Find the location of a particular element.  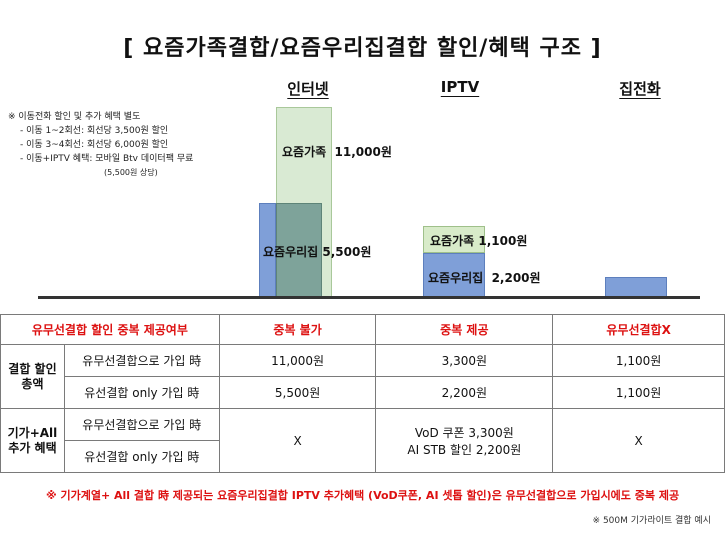

notes-header: ※ 이동전화 할인 및 추가 혜택 별도 is located at coordinates (74, 117).